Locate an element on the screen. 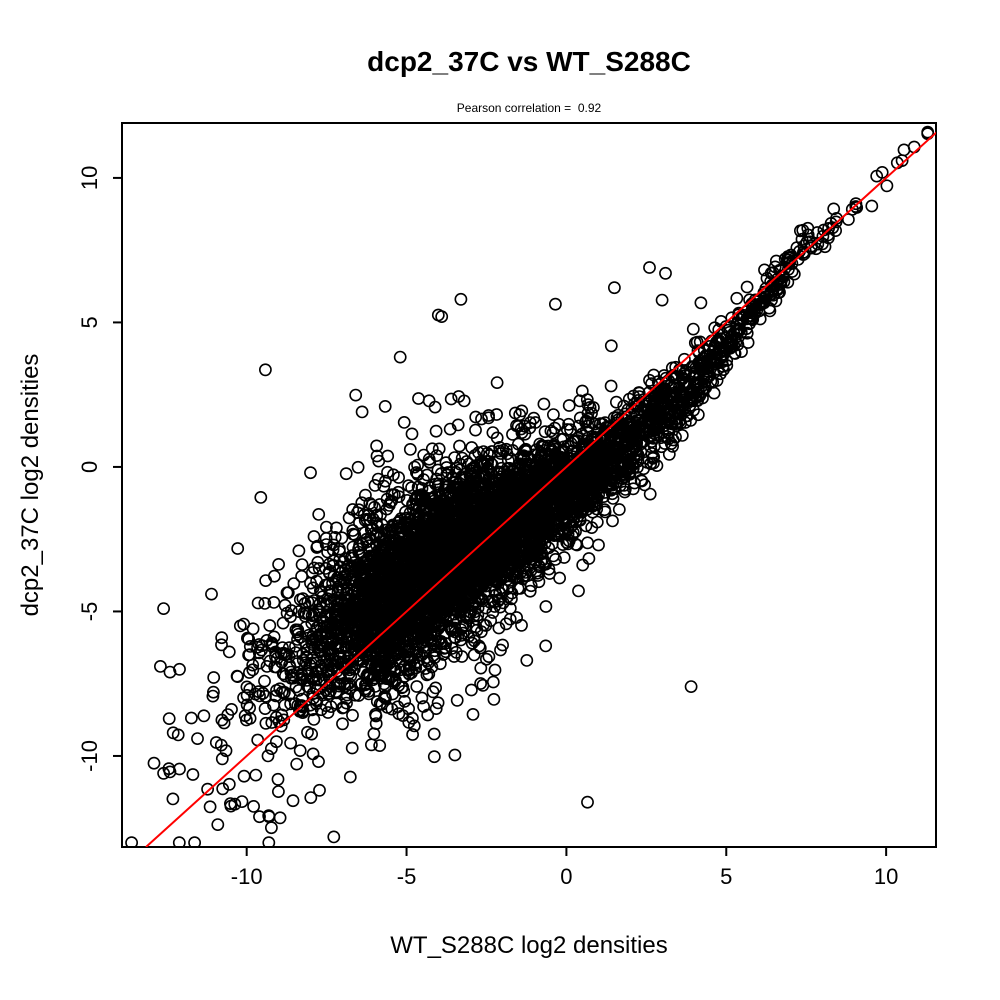 This screenshot has width=1000, height=1000. y-tick-label: 0 is located at coordinates (89, 467).